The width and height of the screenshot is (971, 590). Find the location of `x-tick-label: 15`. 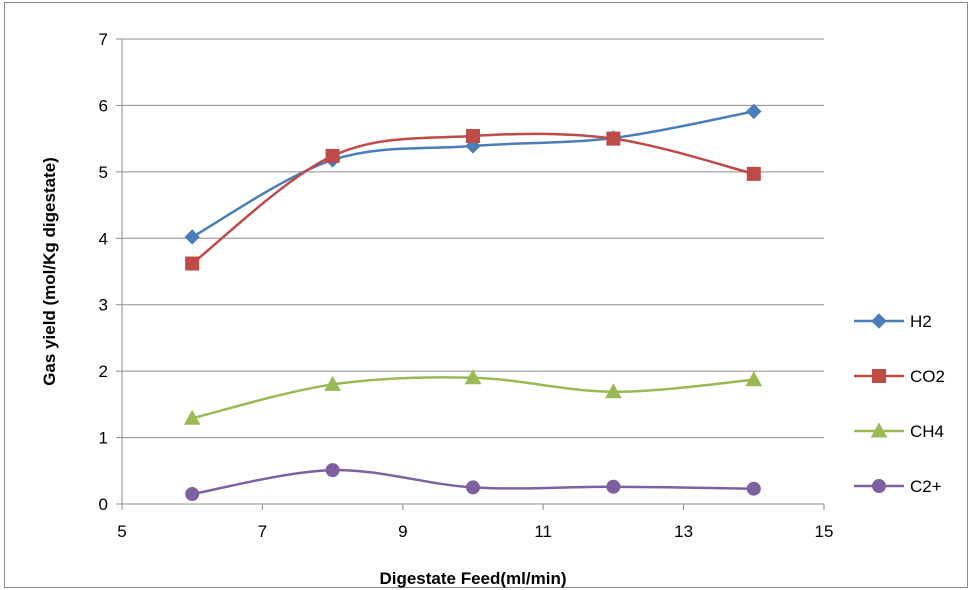

x-tick-label: 15 is located at coordinates (824, 531).